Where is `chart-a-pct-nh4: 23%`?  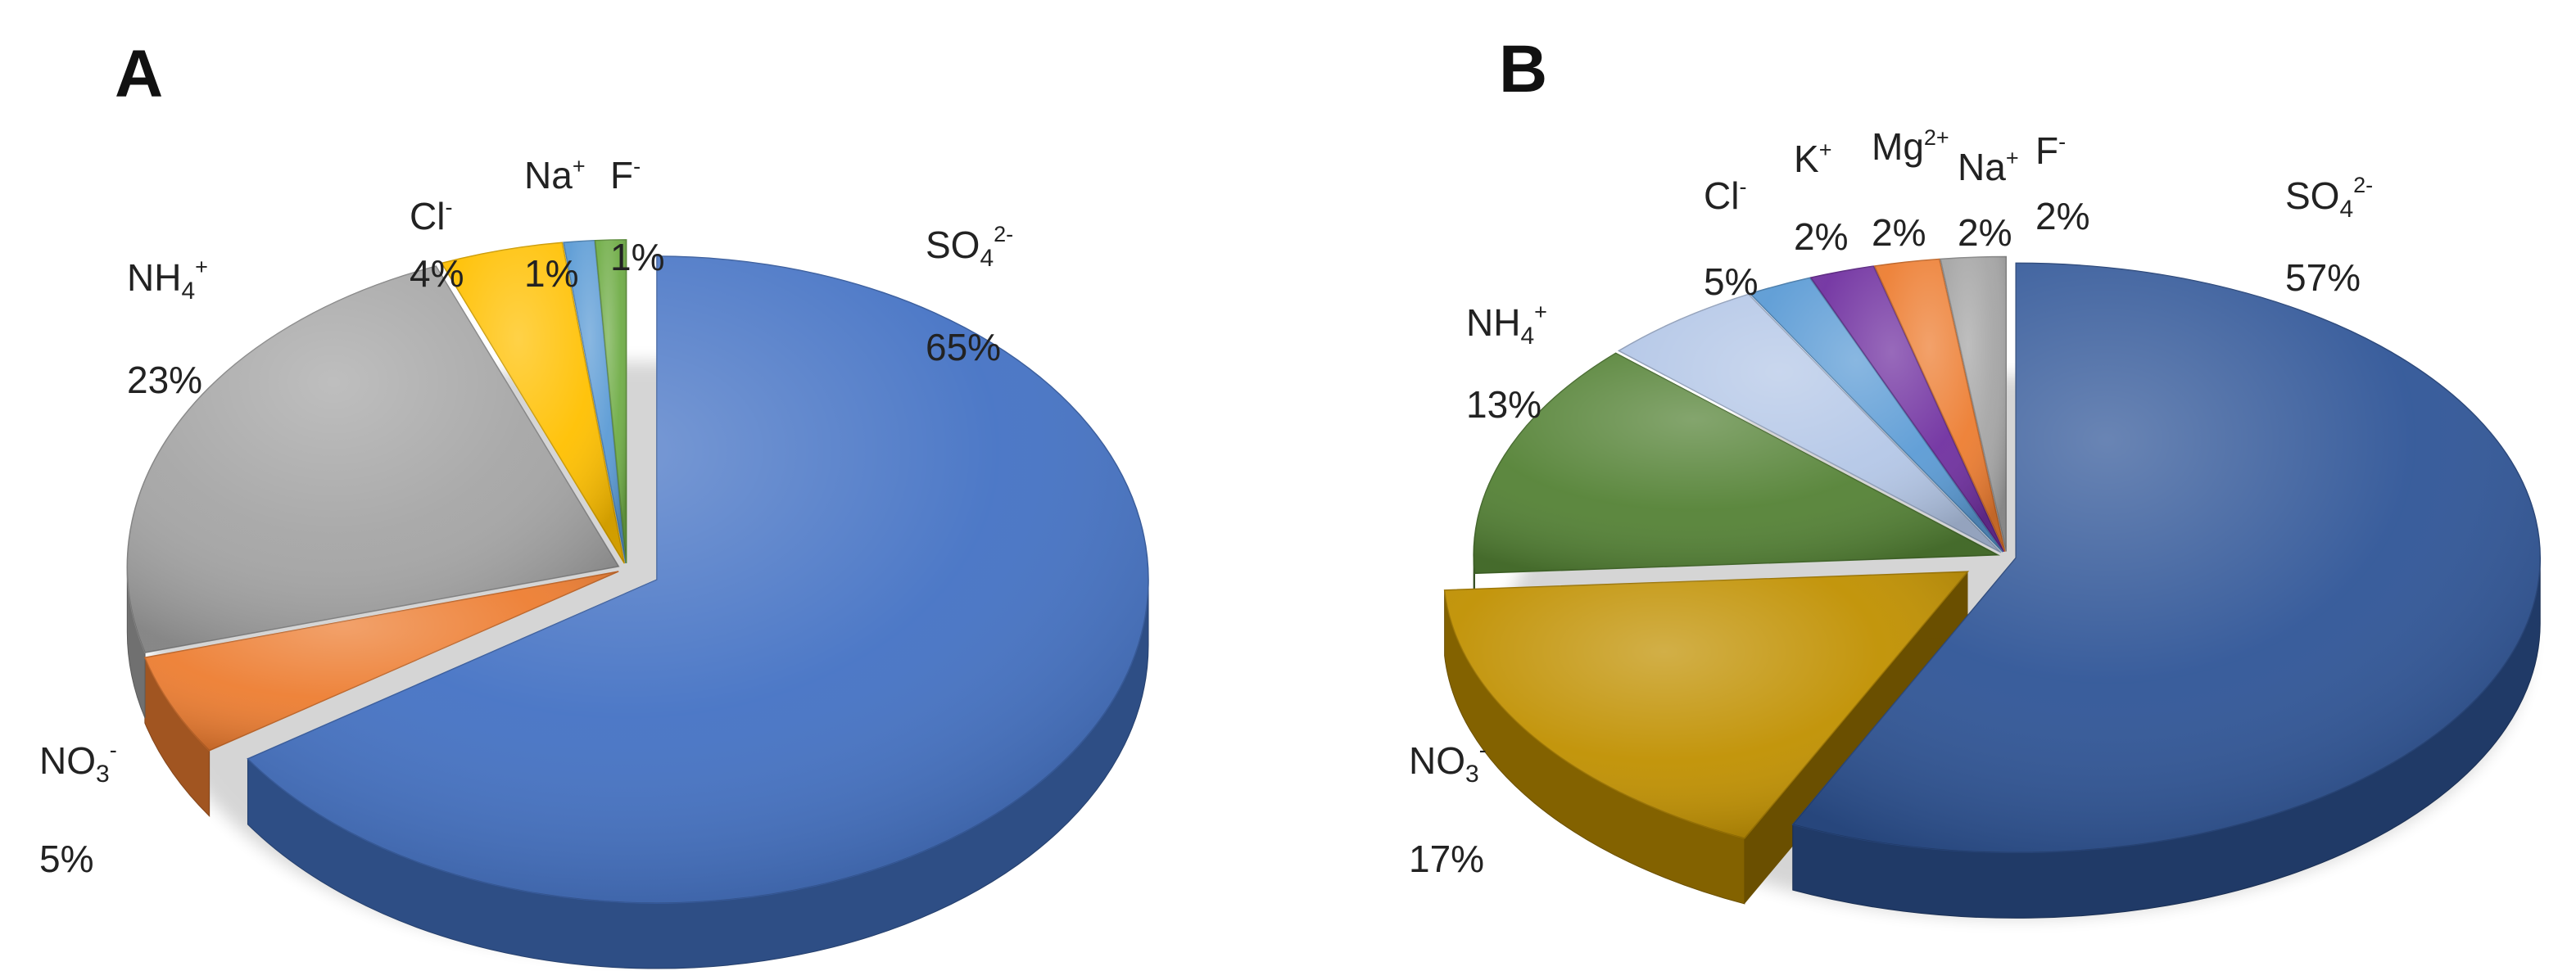
chart-a-pct-nh4: 23% is located at coordinates (164, 380).